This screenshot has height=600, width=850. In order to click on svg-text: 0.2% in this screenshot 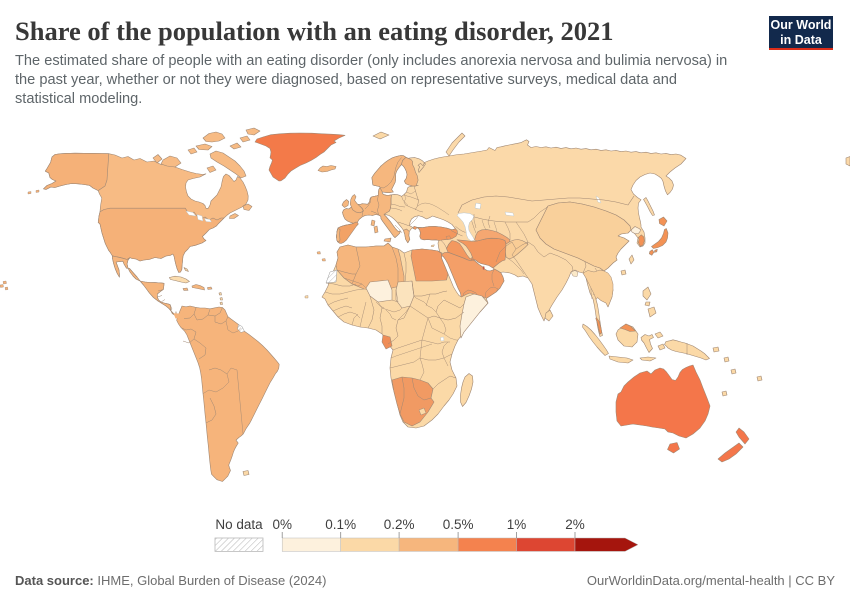, I will do `click(399, 524)`.